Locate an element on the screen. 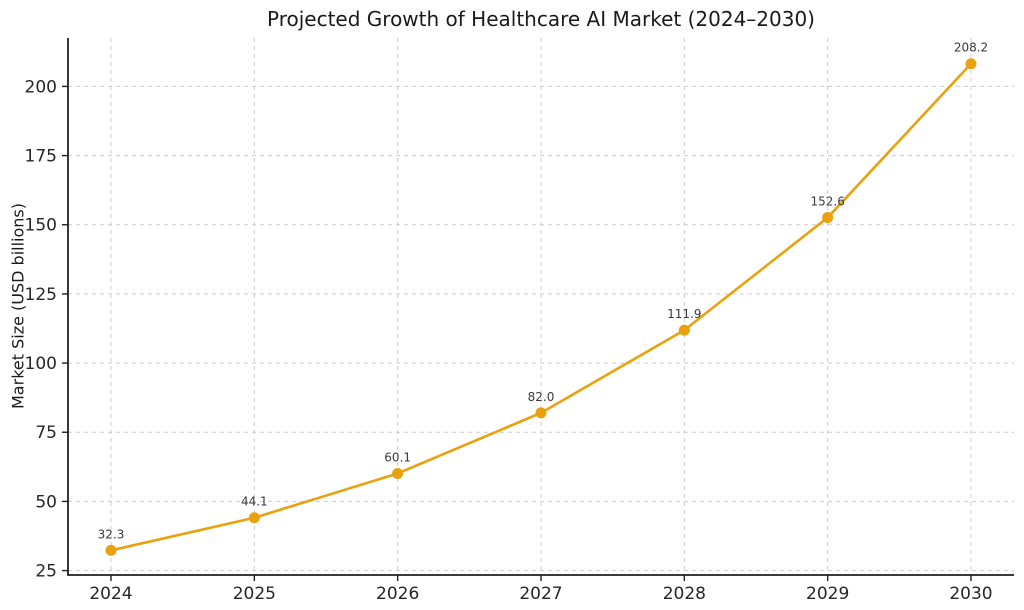 The height and width of the screenshot is (610, 1024). y-tick-label: 50 is located at coordinates (46, 502).